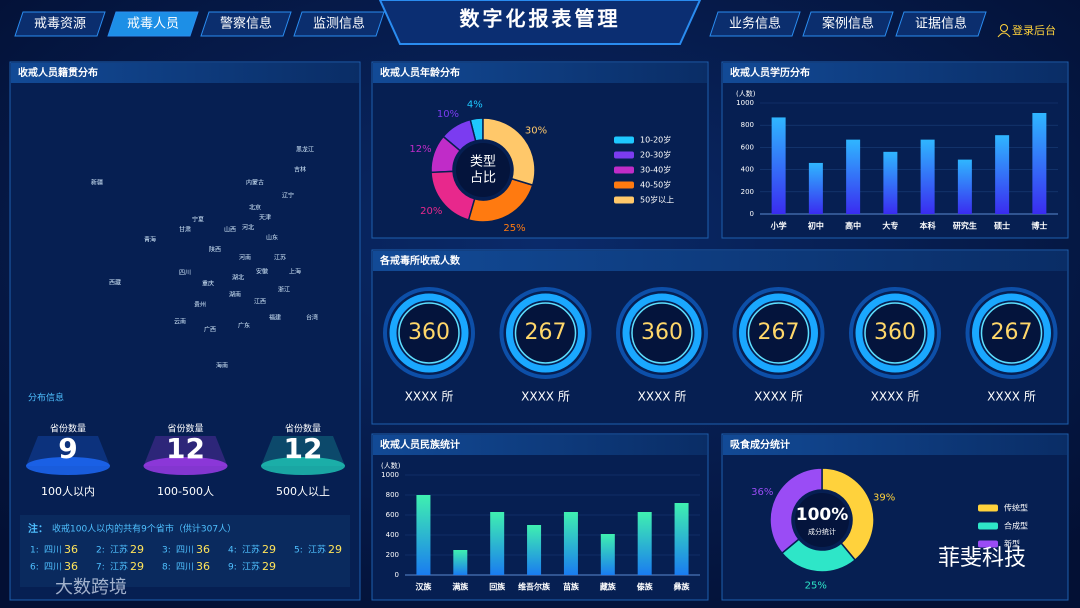 The image size is (1080, 608). What do you see at coordinates (540, 19) in the screenshot?
I see `page-title: 数字化报表管理` at bounding box center [540, 19].